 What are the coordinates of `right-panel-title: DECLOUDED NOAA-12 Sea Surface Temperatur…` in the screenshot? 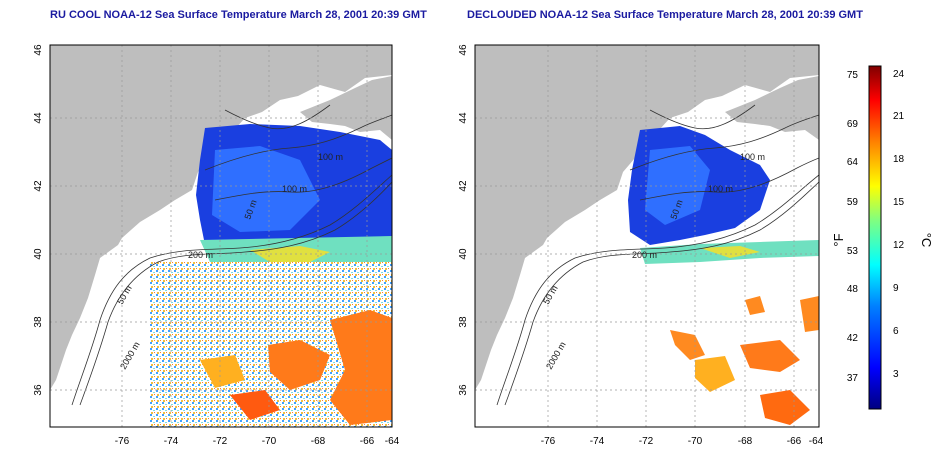 It's located at (665, 15).